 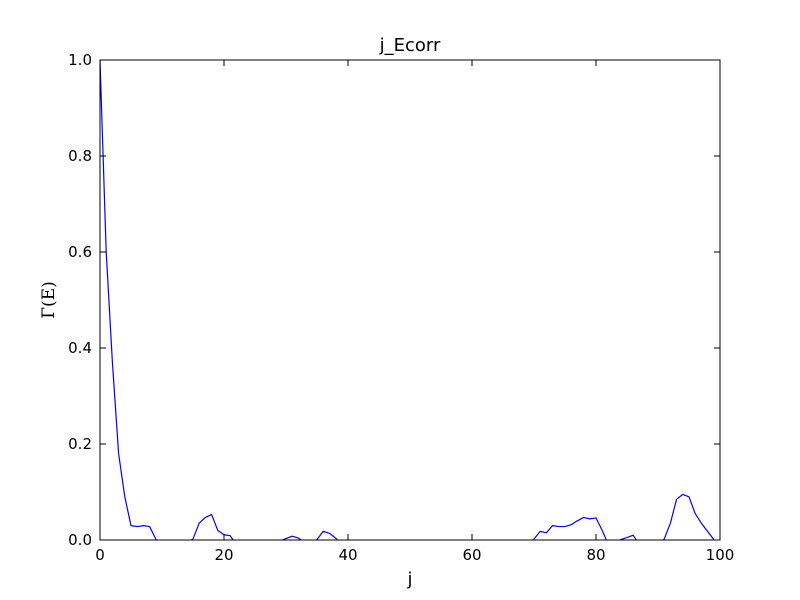 What do you see at coordinates (80, 156) in the screenshot?
I see `y-tick-label: 0.8` at bounding box center [80, 156].